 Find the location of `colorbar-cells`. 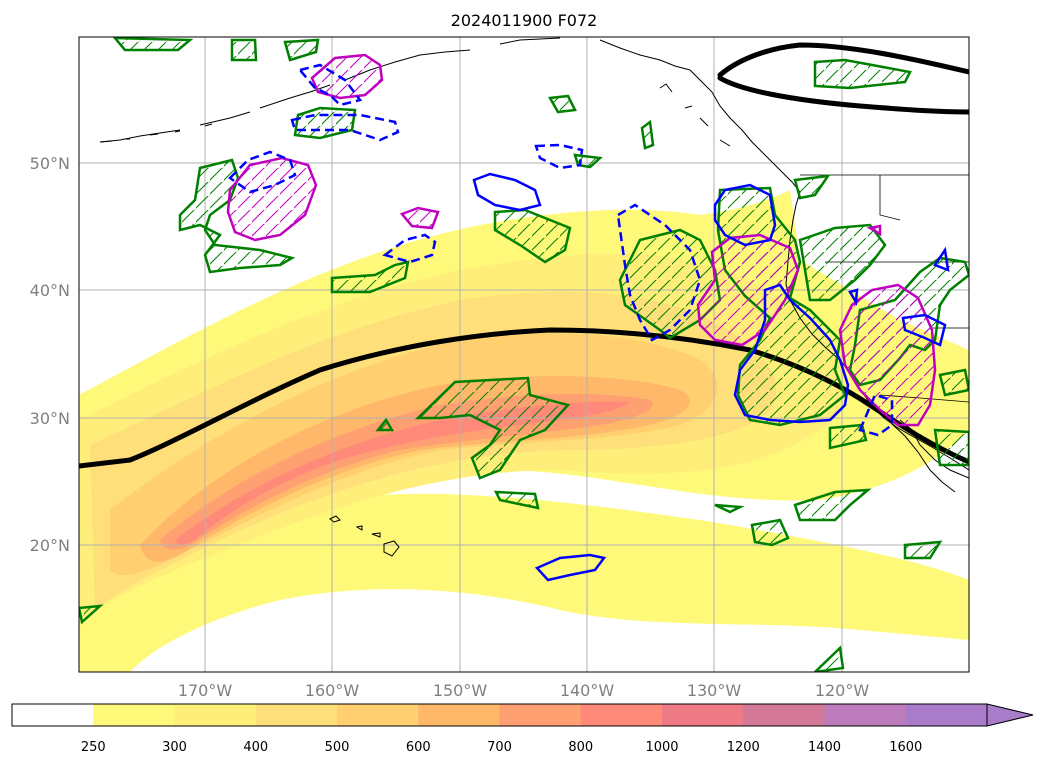

colorbar-cells is located at coordinates (500, 715).